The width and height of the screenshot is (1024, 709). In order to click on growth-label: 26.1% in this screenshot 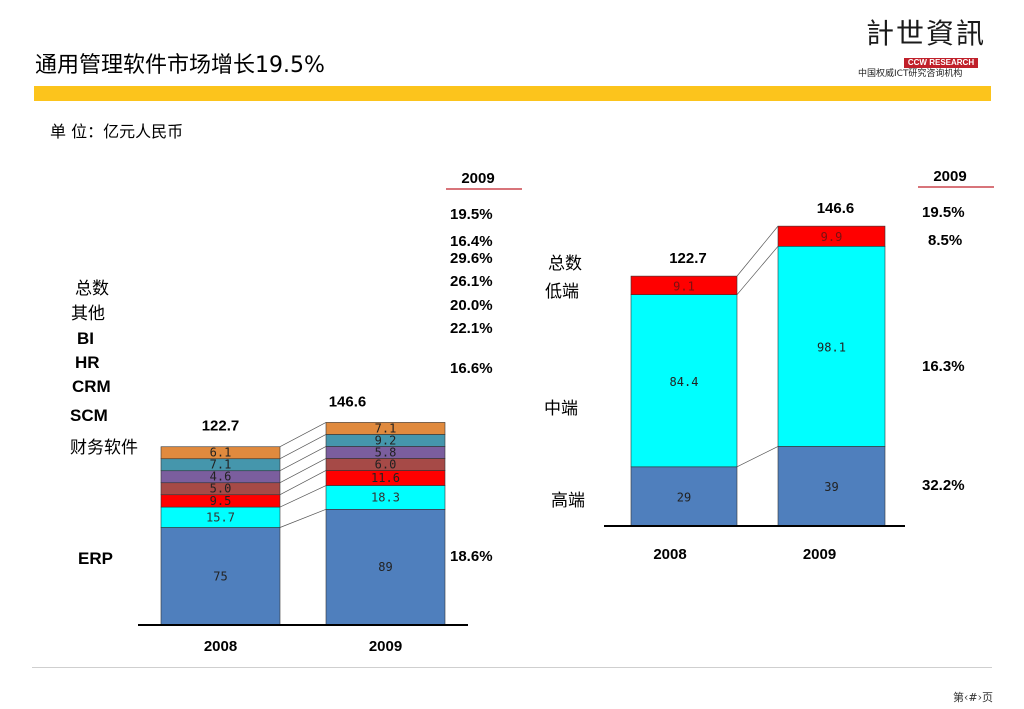, I will do `click(471, 281)`.